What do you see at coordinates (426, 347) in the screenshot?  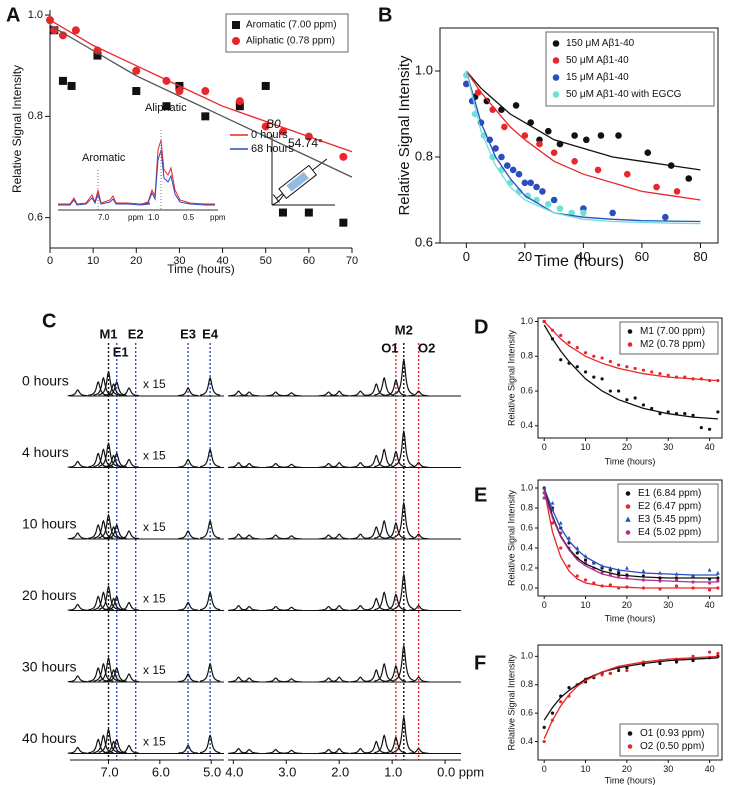 I see `marker-label: O2` at bounding box center [426, 347].